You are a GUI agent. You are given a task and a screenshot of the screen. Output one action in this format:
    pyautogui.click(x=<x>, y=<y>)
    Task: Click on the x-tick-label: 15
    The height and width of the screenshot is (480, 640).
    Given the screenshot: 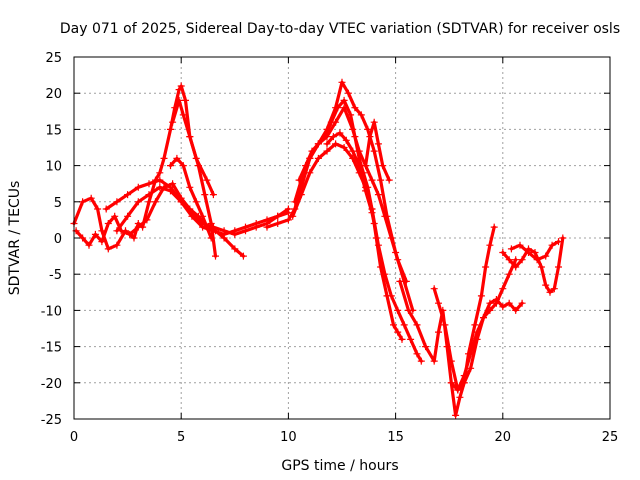 What is the action you would take?
    pyautogui.click(x=395, y=437)
    